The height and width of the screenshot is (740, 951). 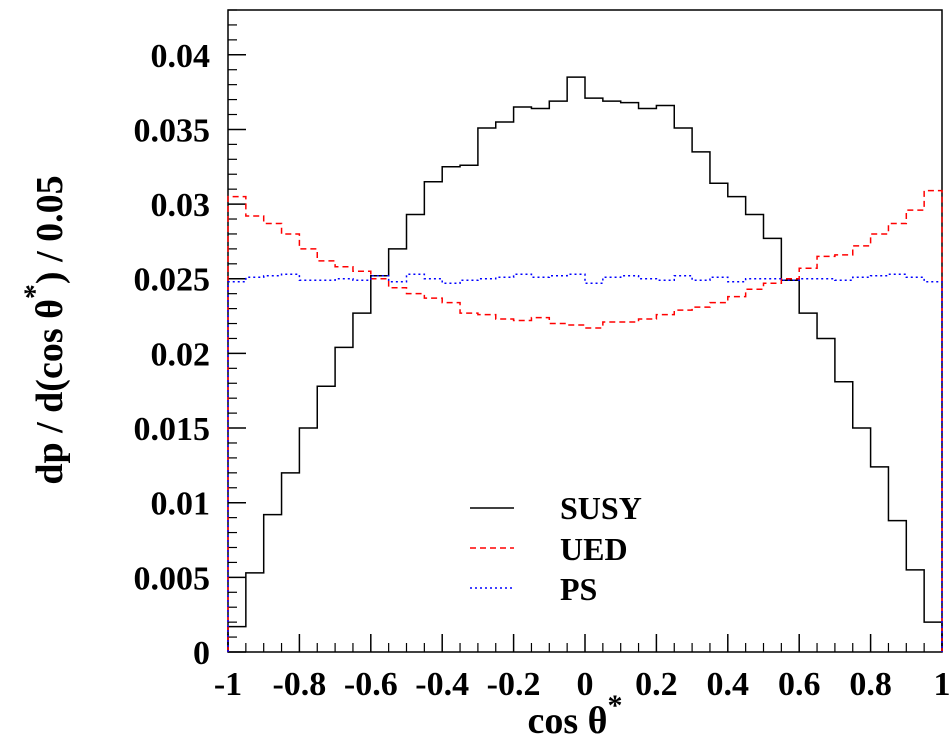 What do you see at coordinates (585, 643) in the screenshot?
I see `x-axis-ticks` at bounding box center [585, 643].